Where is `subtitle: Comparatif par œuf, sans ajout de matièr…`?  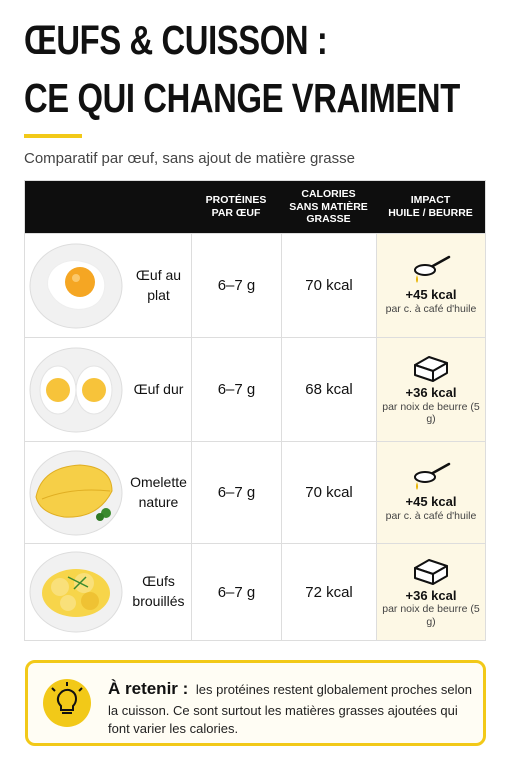
subtitle: Comparatif par œuf, sans ajout de matièr… is located at coordinates (189, 158).